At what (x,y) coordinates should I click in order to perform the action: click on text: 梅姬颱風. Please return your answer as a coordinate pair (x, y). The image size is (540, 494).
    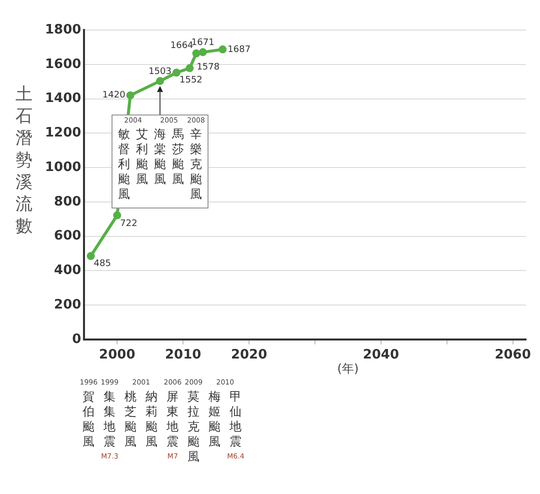
    Looking at the image, I should click on (214, 419).